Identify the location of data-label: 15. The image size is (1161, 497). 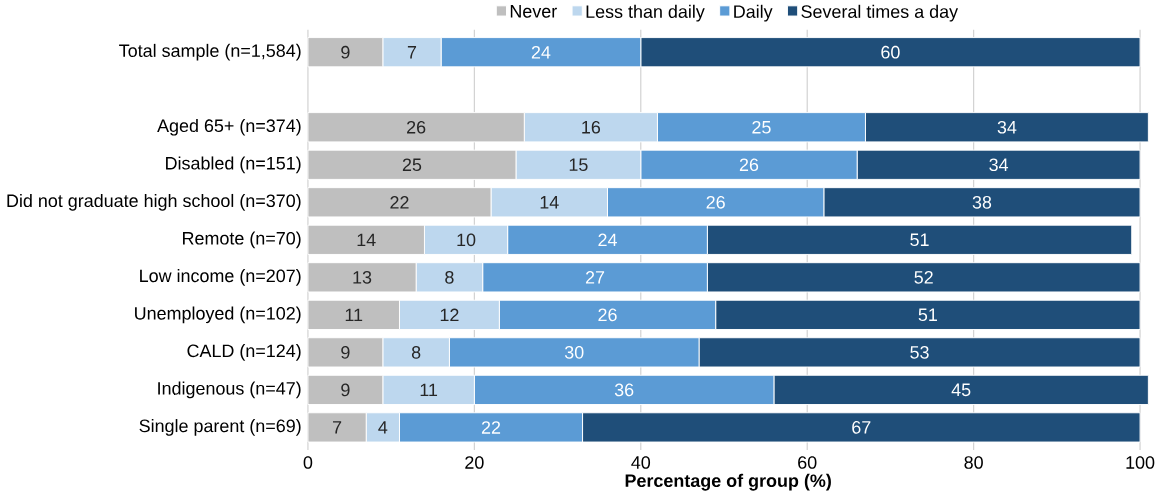
(578, 165).